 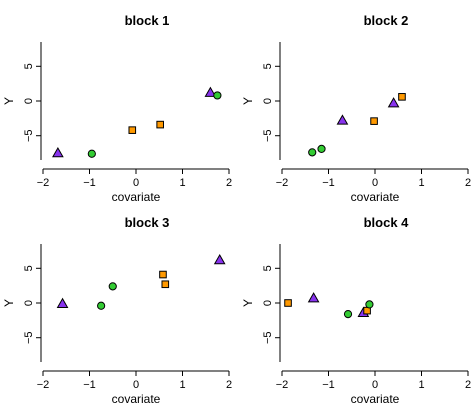 What do you see at coordinates (147, 222) in the screenshot?
I see `panel-title: block 3` at bounding box center [147, 222].